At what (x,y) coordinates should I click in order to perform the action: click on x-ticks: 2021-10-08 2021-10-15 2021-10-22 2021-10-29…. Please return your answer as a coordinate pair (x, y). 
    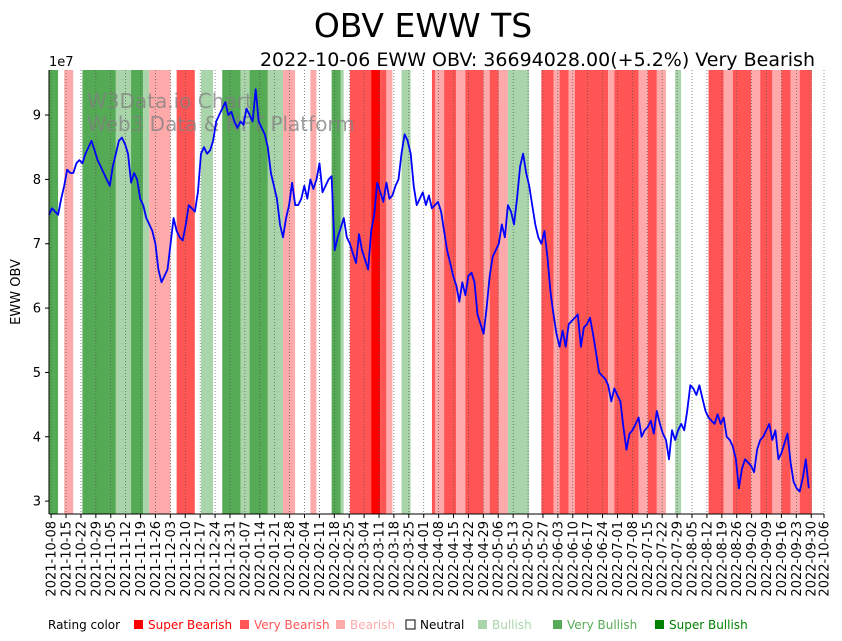
    Looking at the image, I should click on (439, 555).